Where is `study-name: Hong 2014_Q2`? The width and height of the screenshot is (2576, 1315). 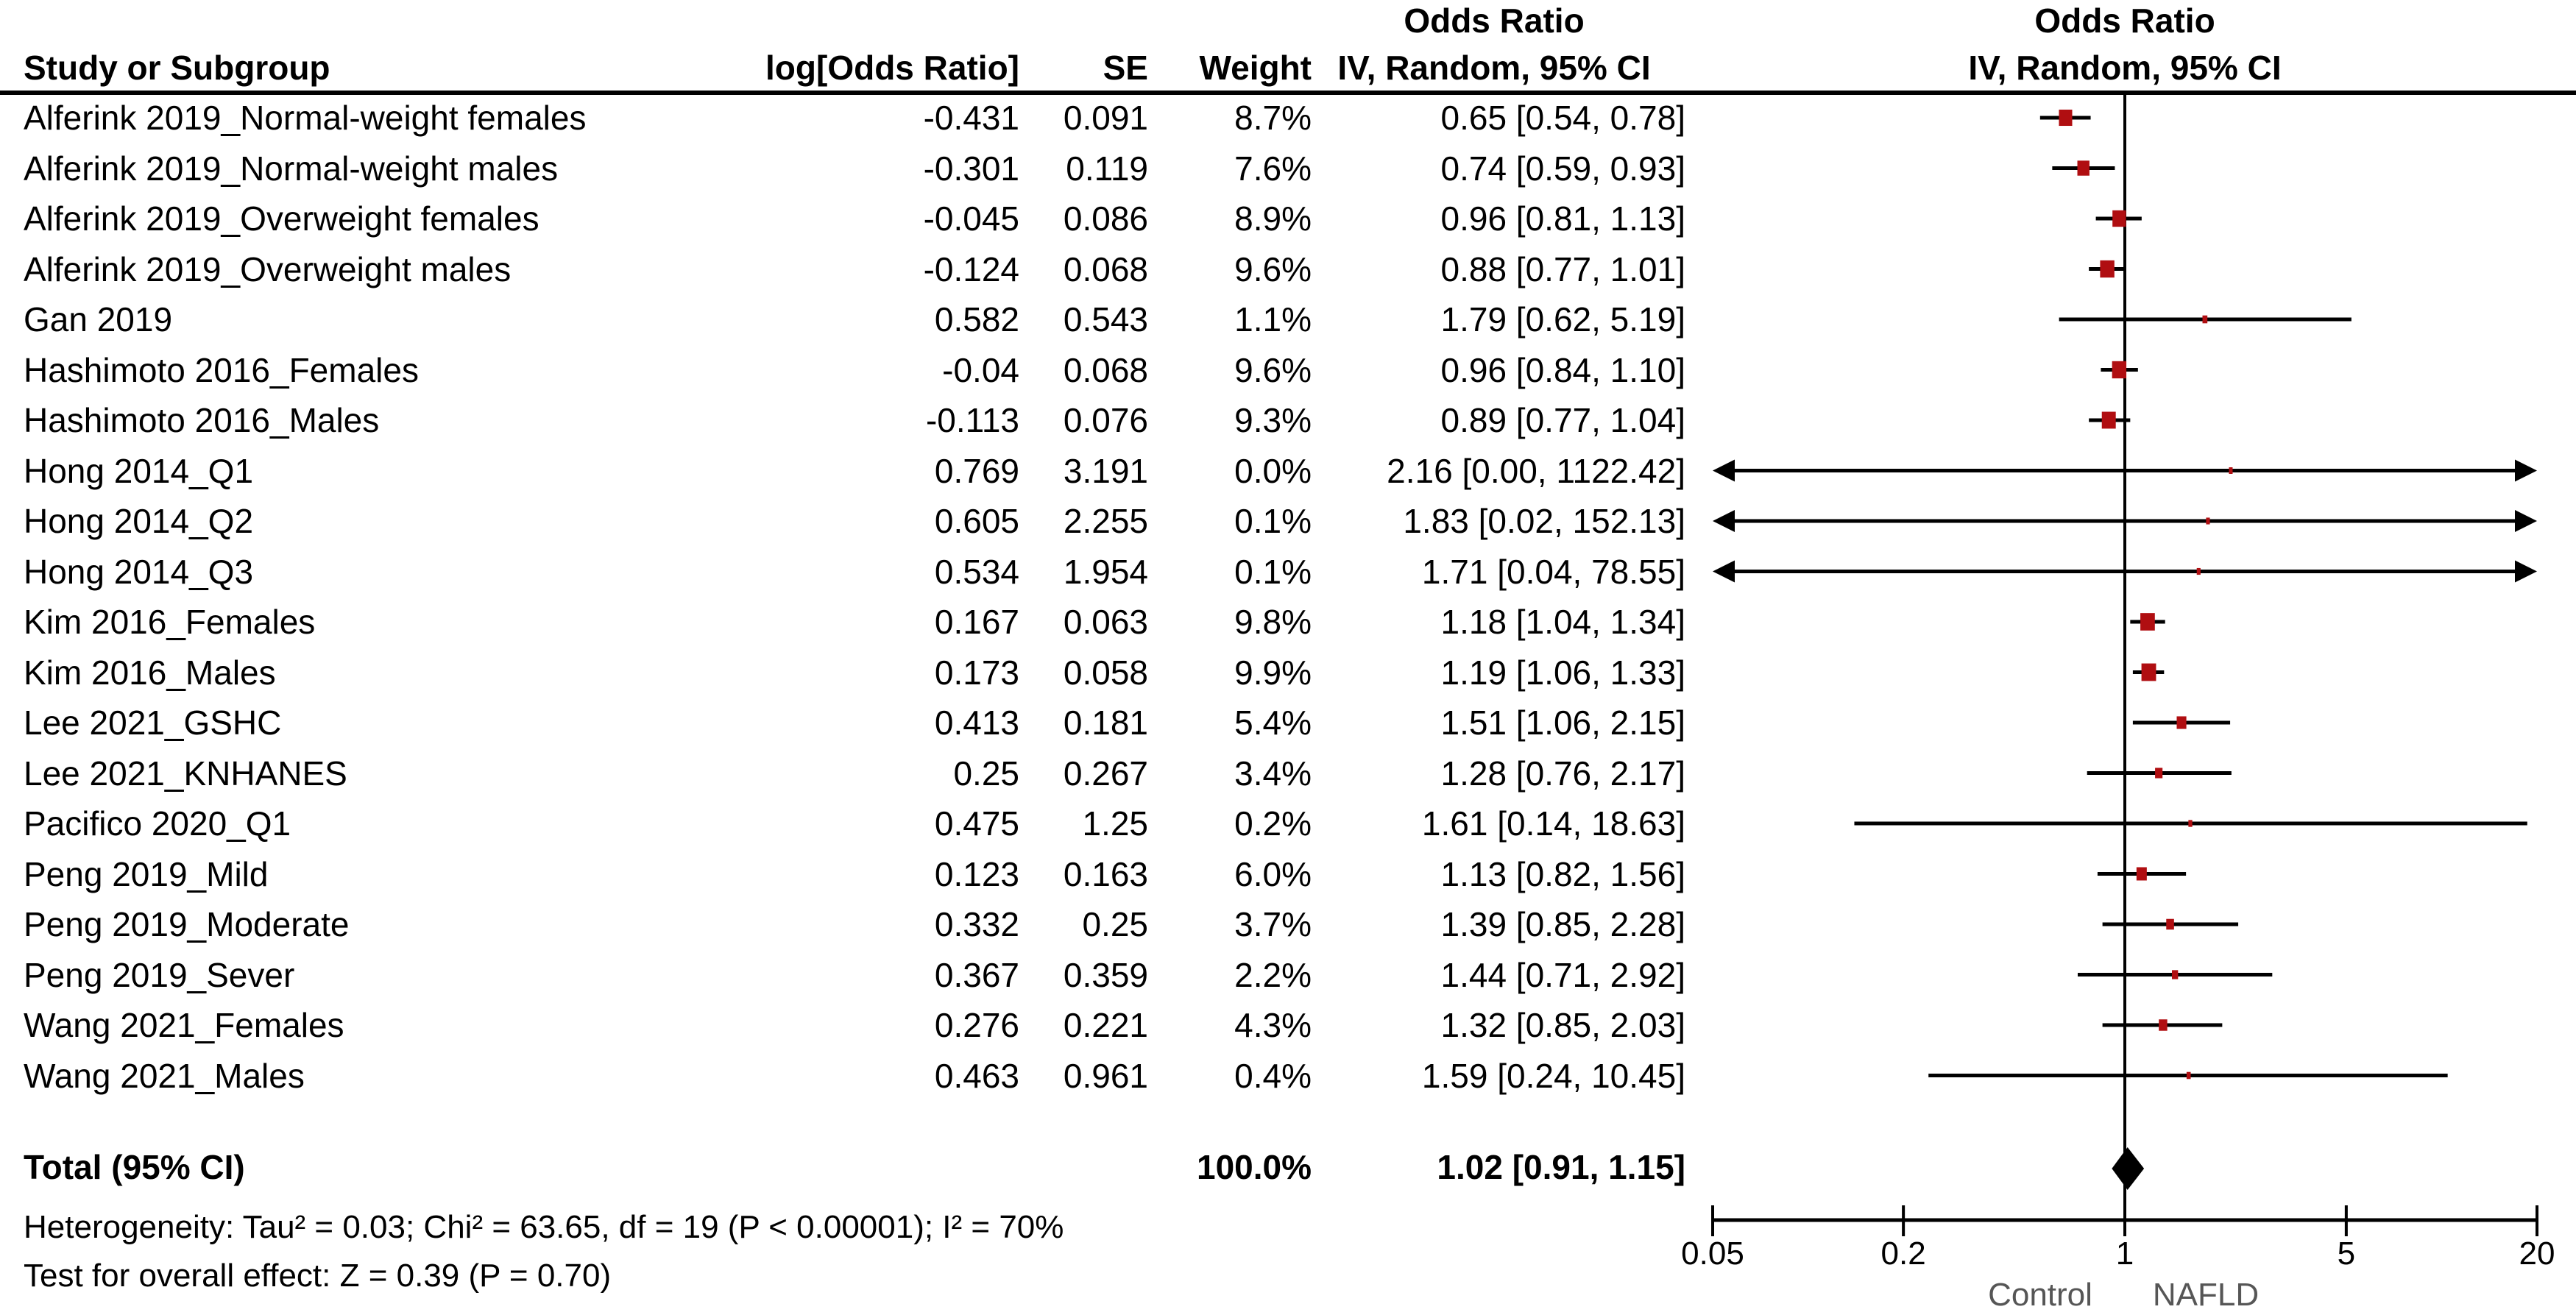 study-name: Hong 2014_Q2 is located at coordinates (139, 521).